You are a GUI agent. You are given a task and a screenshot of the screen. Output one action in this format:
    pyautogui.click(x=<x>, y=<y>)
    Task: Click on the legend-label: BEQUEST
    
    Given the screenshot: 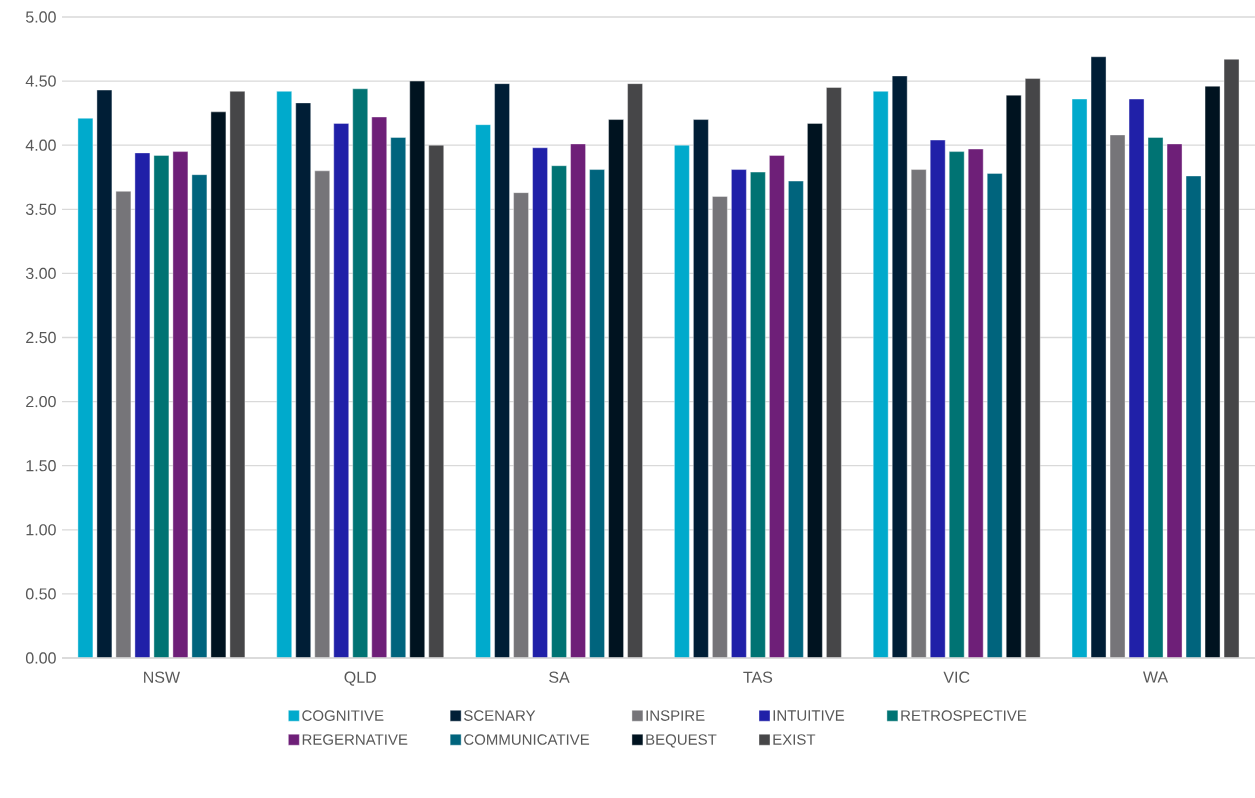 What is the action you would take?
    pyautogui.click(x=681, y=741)
    